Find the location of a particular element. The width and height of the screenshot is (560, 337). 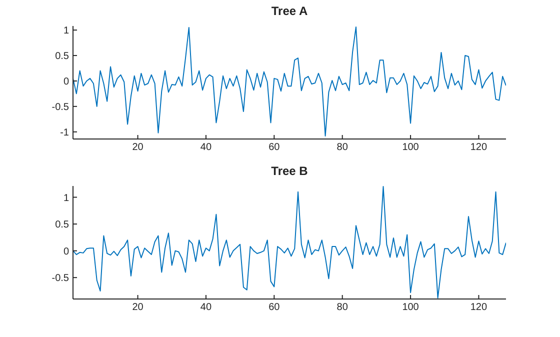

chart-title: Tree B is located at coordinates (289, 171).